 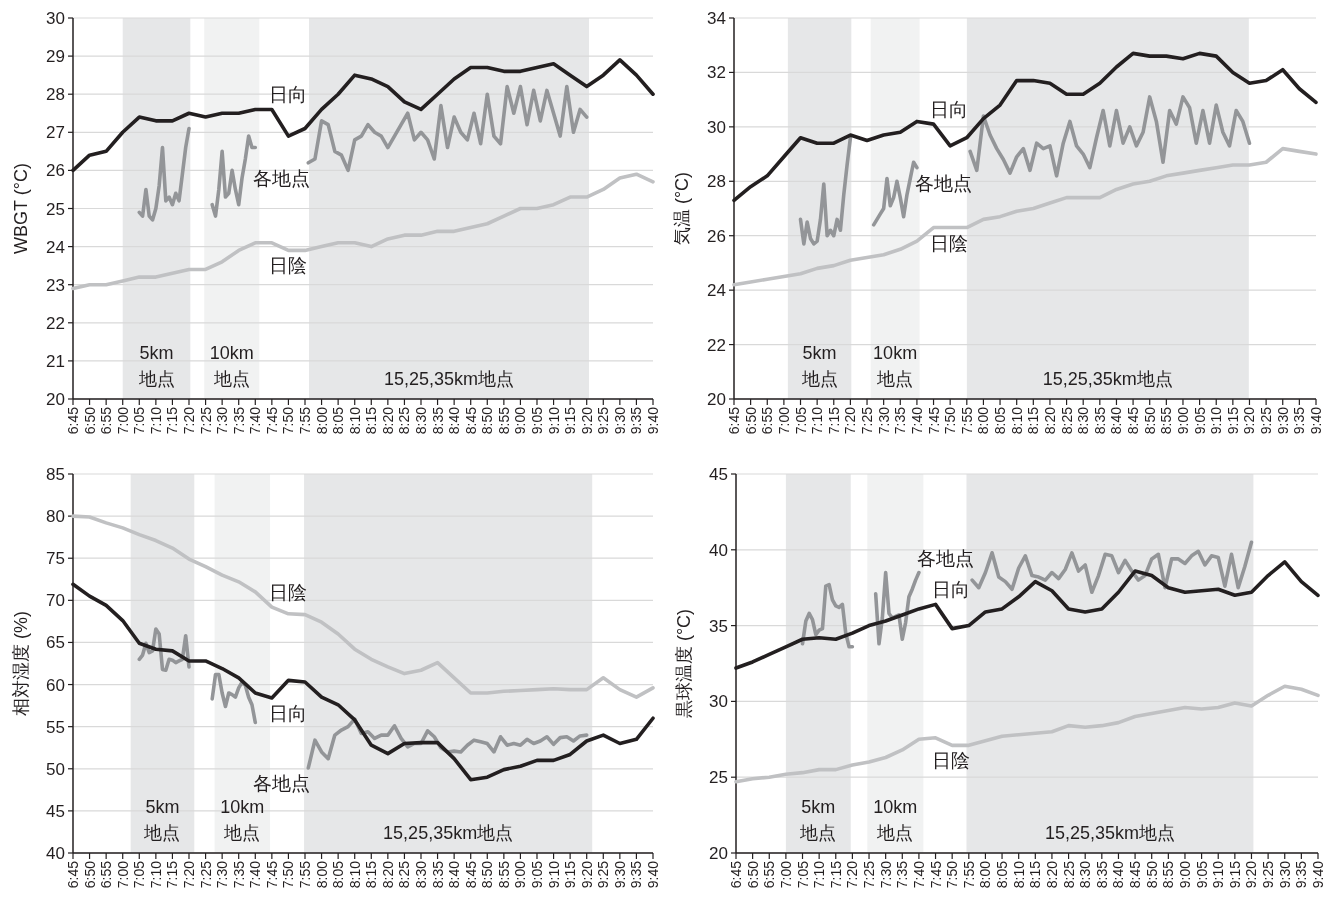 I want to click on band-label: 10km 地点, so click(x=231, y=366).